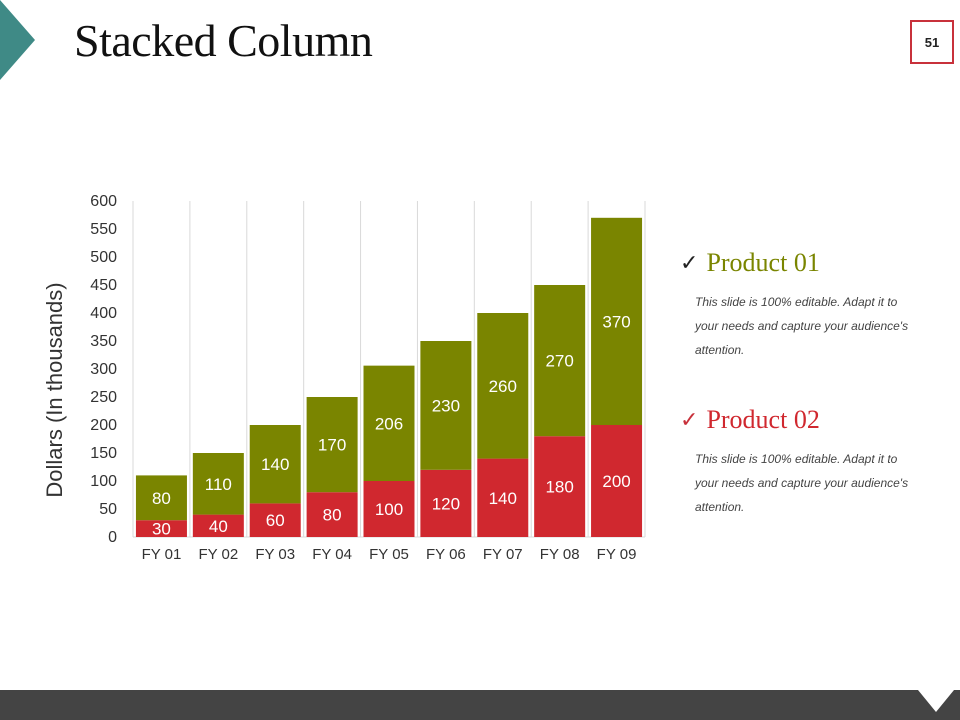 This screenshot has width=960, height=720. Describe the element at coordinates (275, 554) in the screenshot. I see `x-tick-label: FY 03` at that location.